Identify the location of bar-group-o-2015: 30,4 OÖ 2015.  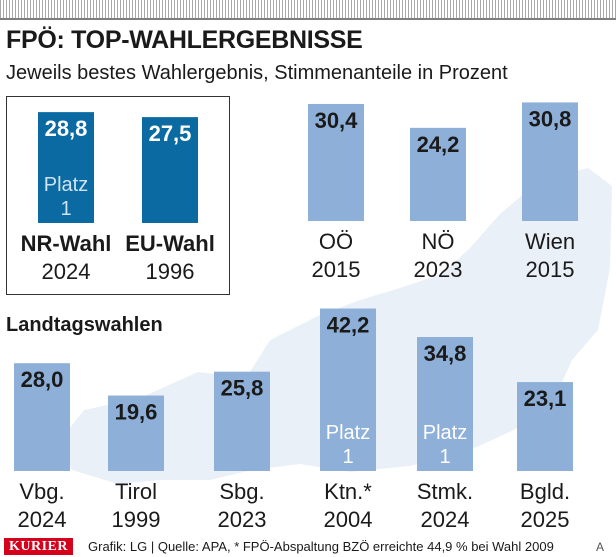
(336, 192).